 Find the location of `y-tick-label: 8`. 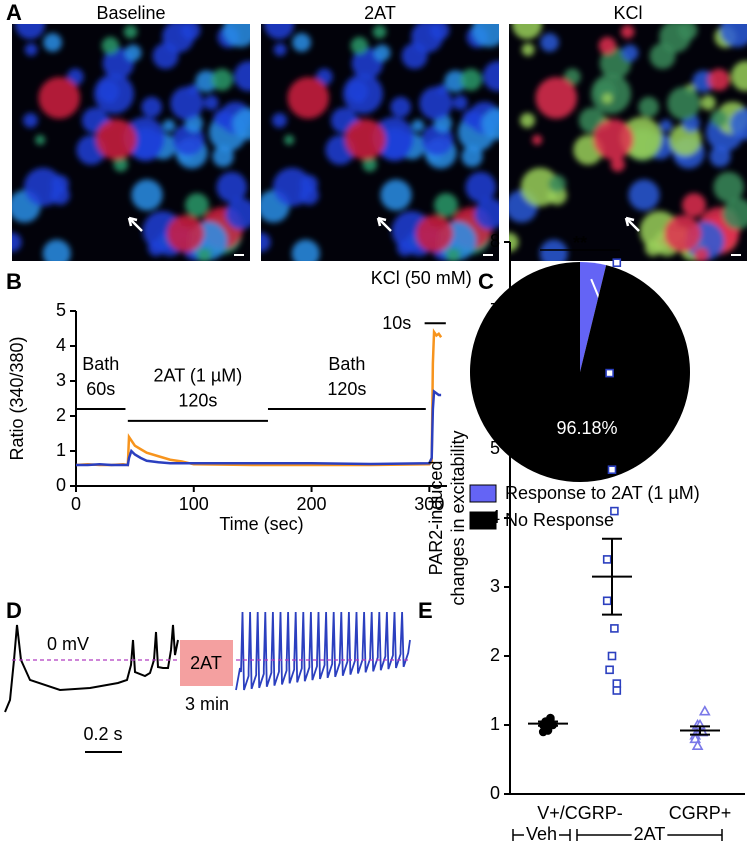

y-tick-label: 8 is located at coordinates (495, 241).